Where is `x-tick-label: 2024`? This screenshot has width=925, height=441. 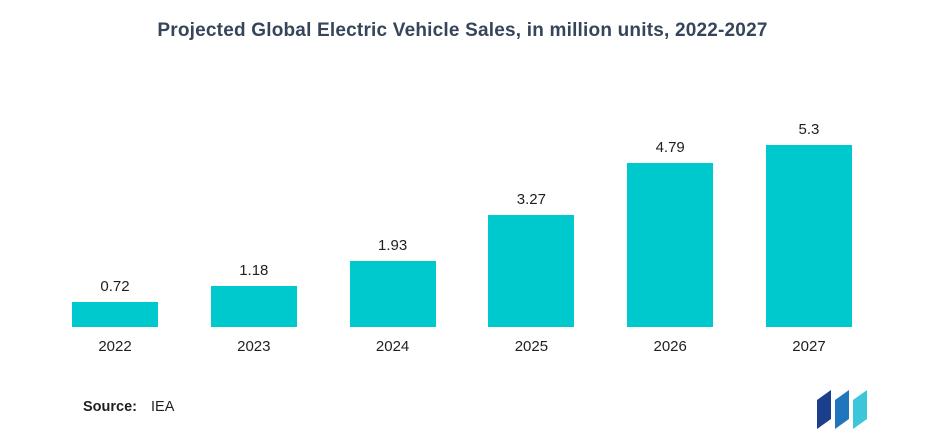
x-tick-label: 2024 is located at coordinates (392, 346).